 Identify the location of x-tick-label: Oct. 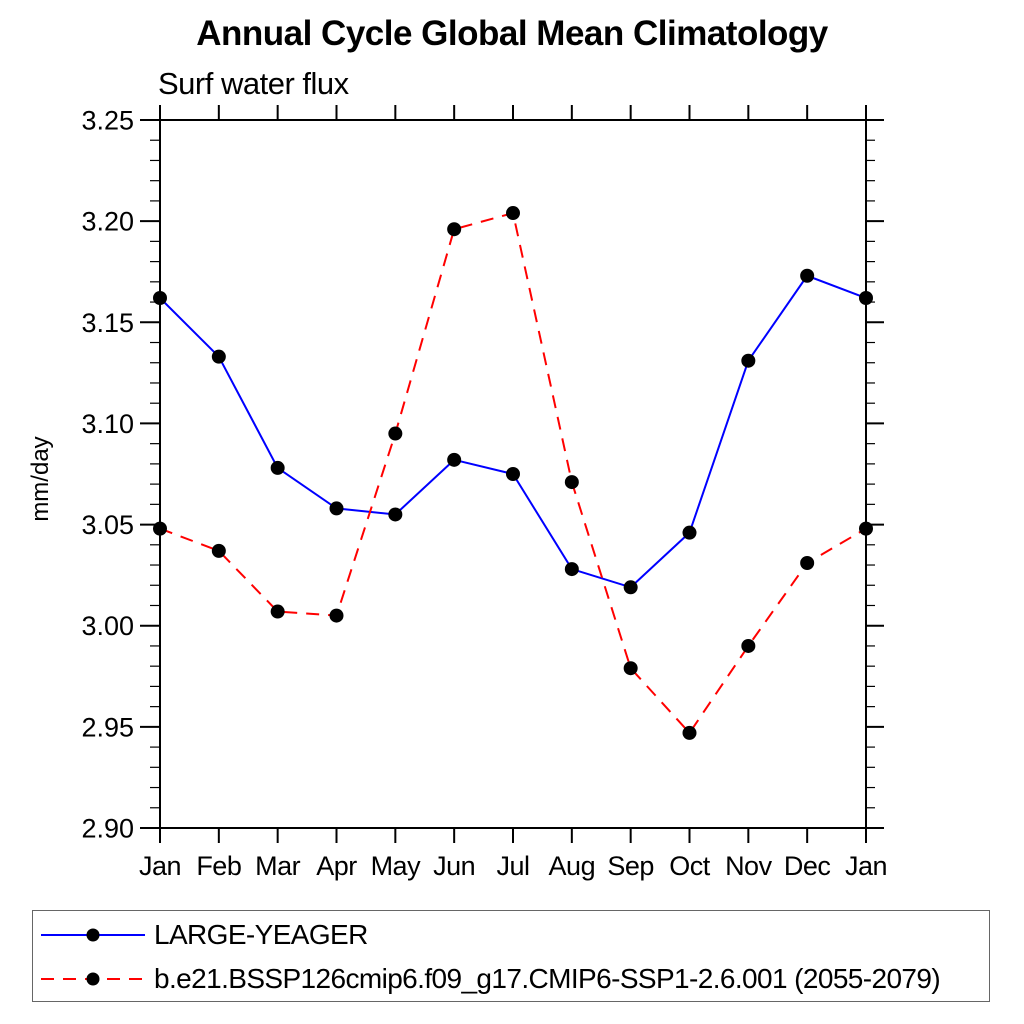
(690, 866).